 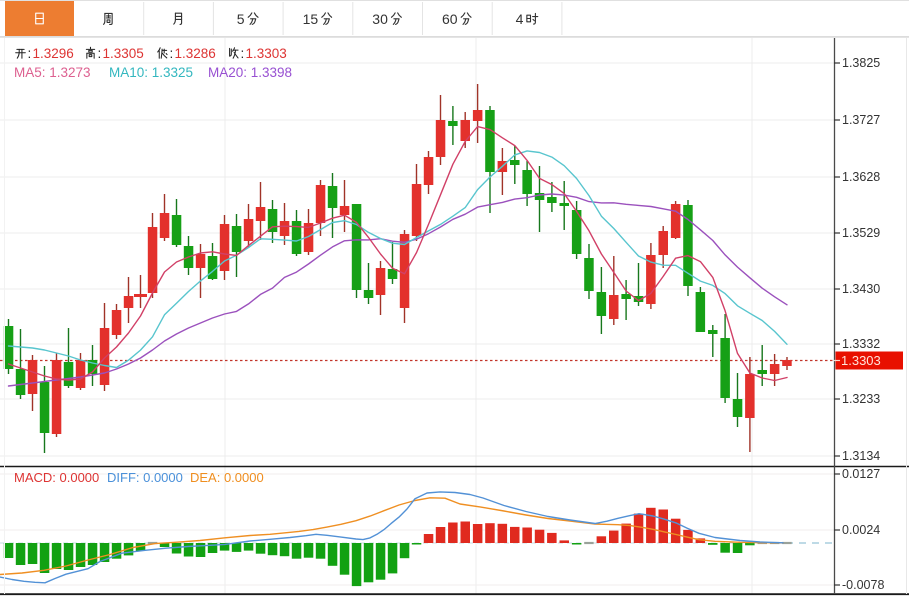 What do you see at coordinates (861, 177) in the screenshot?
I see `svg-text: 1.3628` at bounding box center [861, 177].